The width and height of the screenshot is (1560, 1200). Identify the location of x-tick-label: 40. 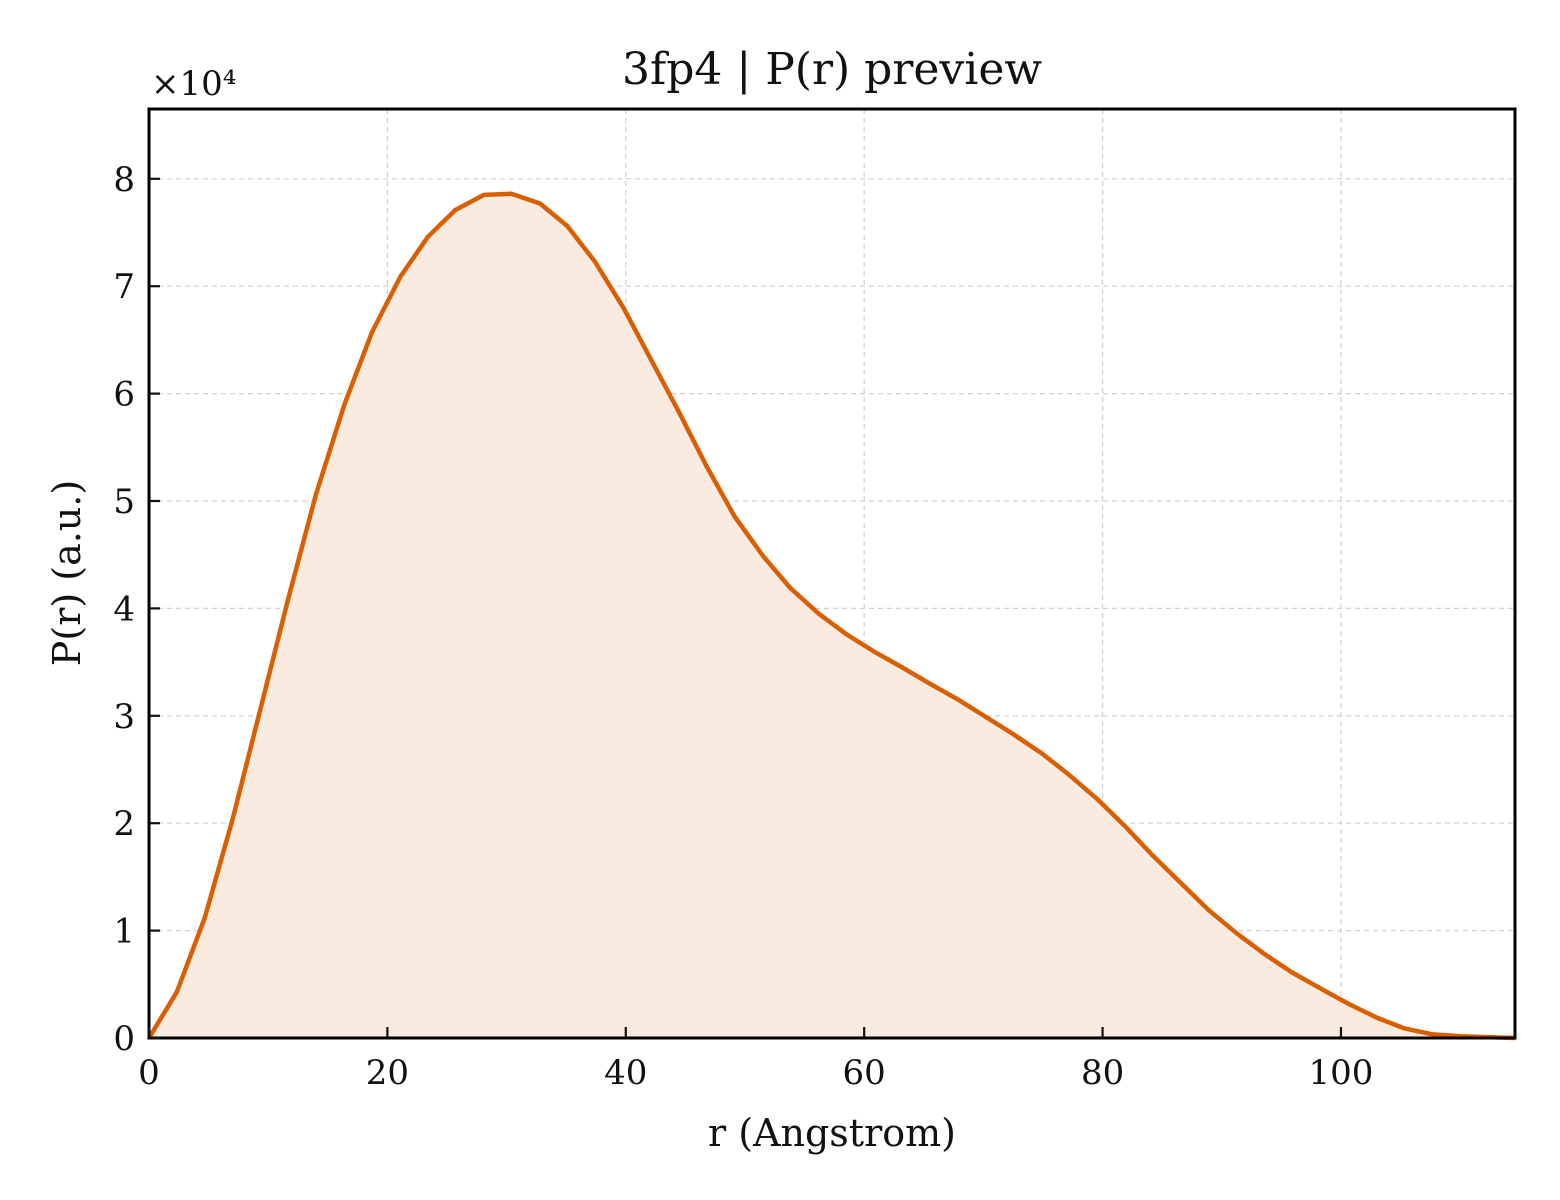
(625, 1073).